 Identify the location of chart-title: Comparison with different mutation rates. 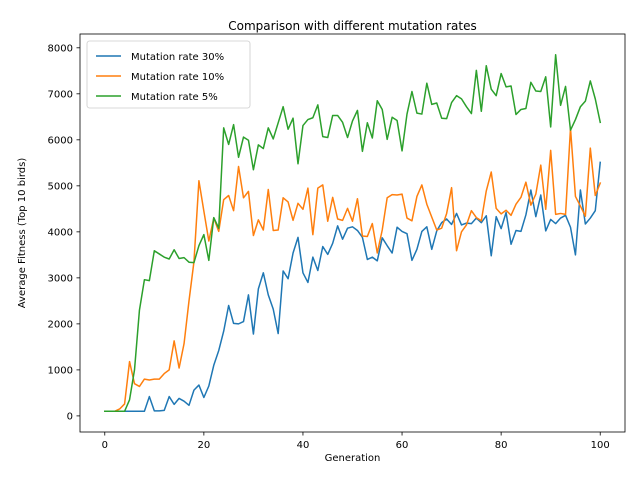
(352, 26).